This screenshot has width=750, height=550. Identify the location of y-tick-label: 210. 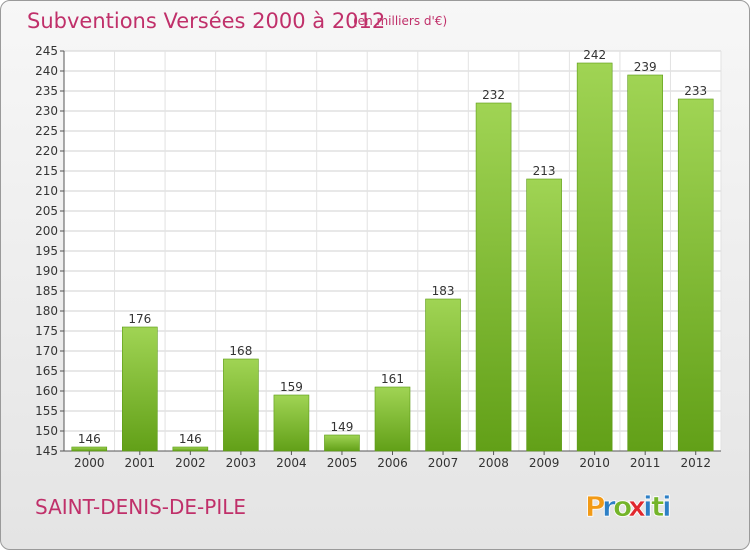
(46, 191).